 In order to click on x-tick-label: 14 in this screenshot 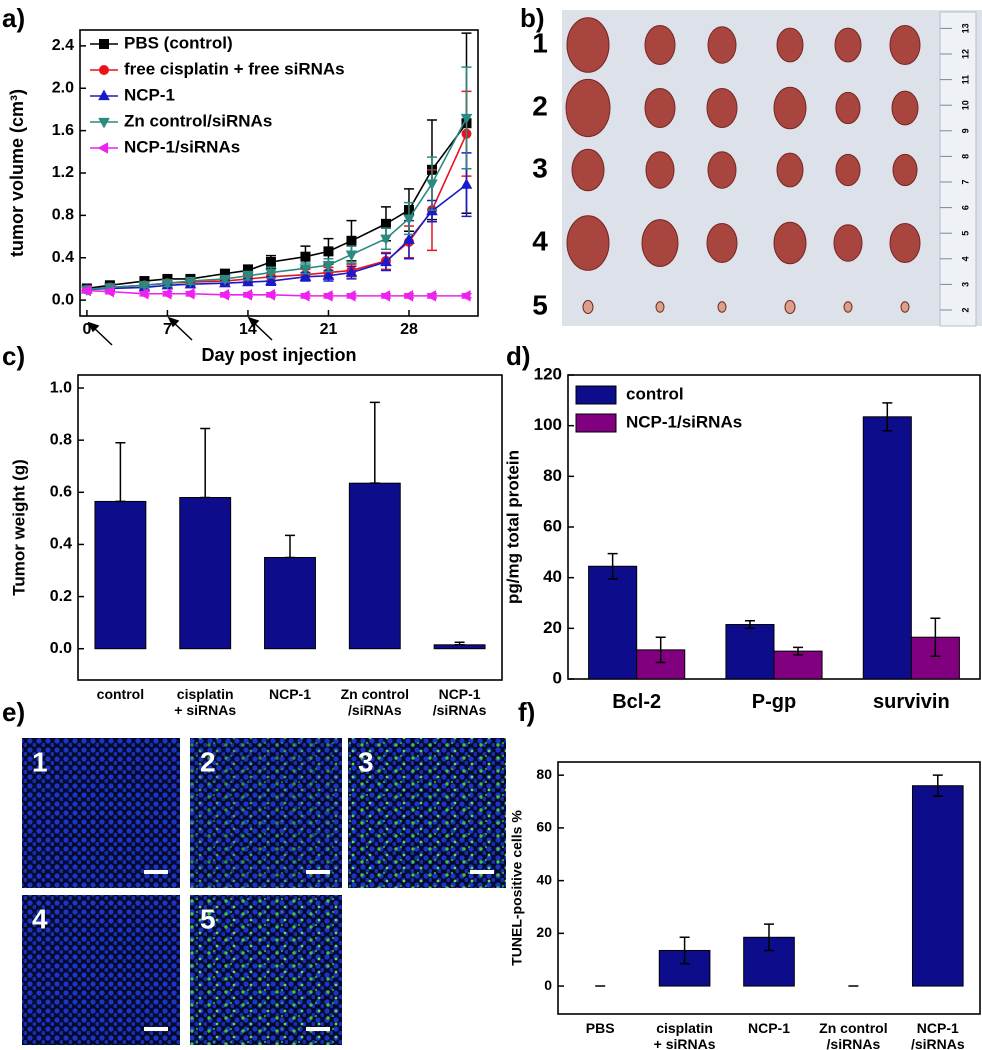, I will do `click(248, 329)`.